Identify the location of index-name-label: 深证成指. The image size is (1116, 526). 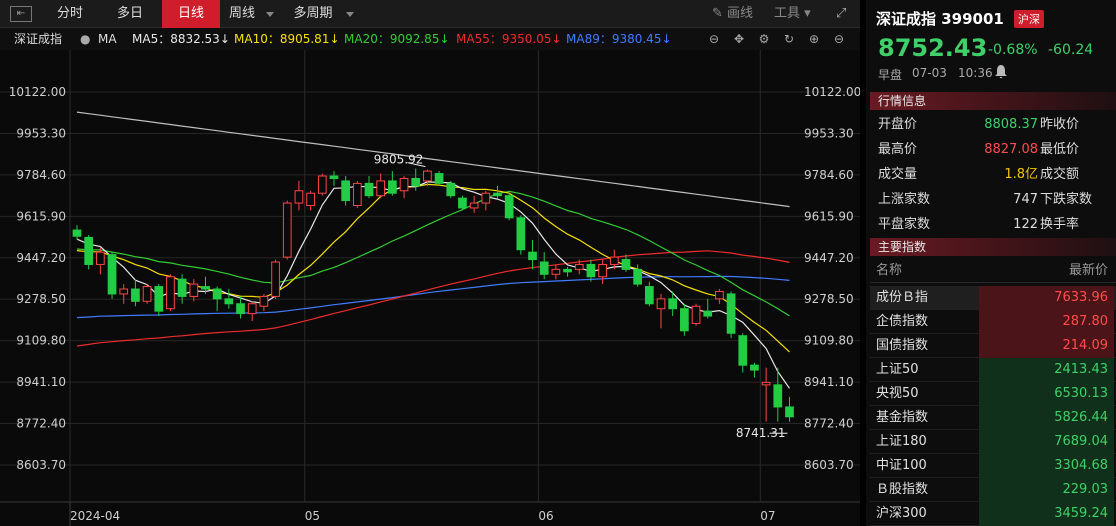
(38, 39).